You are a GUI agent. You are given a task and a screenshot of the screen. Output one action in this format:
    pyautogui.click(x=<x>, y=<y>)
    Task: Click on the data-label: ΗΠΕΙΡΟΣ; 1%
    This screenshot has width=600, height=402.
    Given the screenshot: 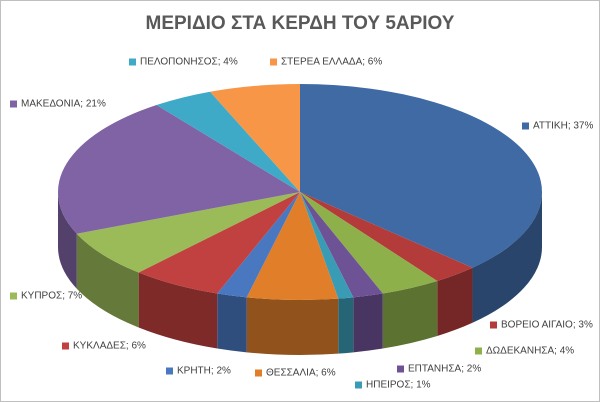 What is the action you would take?
    pyautogui.click(x=398, y=385)
    